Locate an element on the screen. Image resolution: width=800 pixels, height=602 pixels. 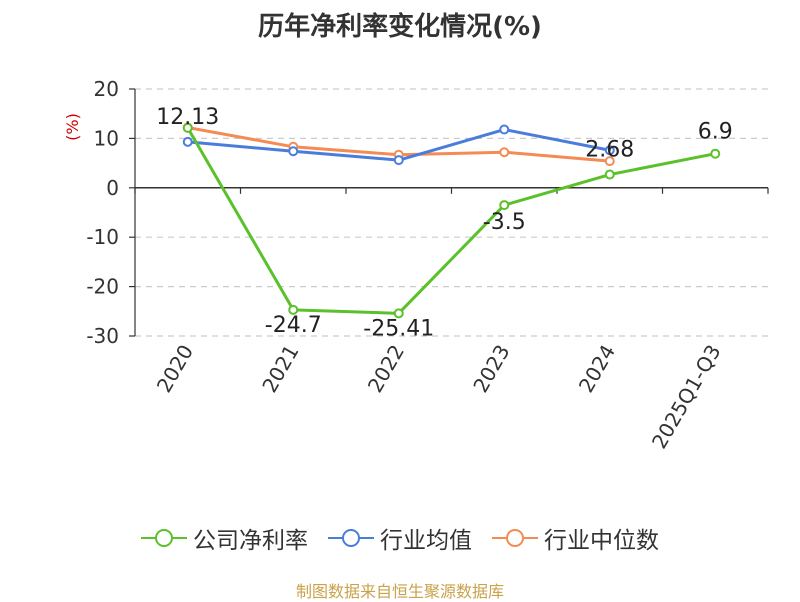
y-tick-label: 20 is located at coordinates (106, 89).